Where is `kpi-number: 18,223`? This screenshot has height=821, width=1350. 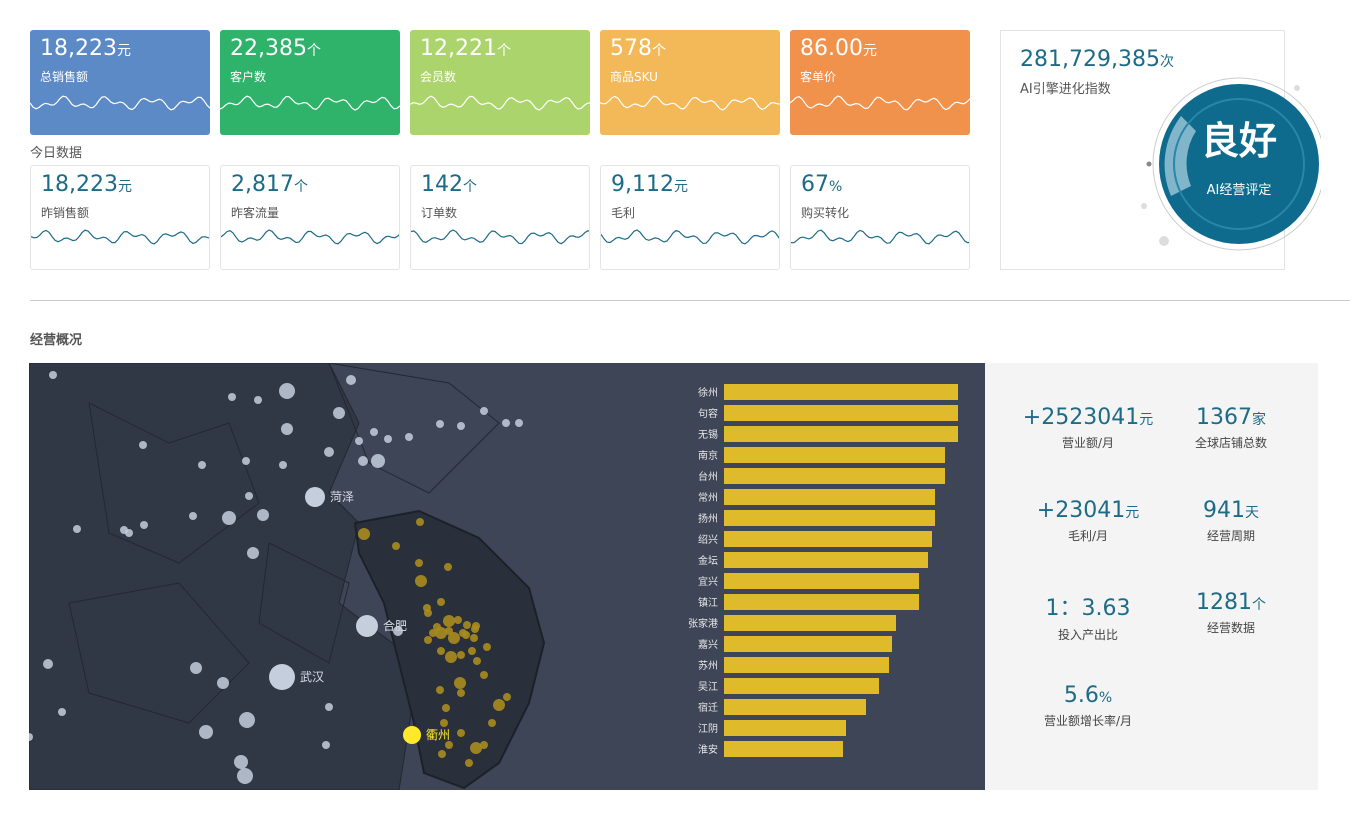 kpi-number: 18,223 is located at coordinates (78, 48).